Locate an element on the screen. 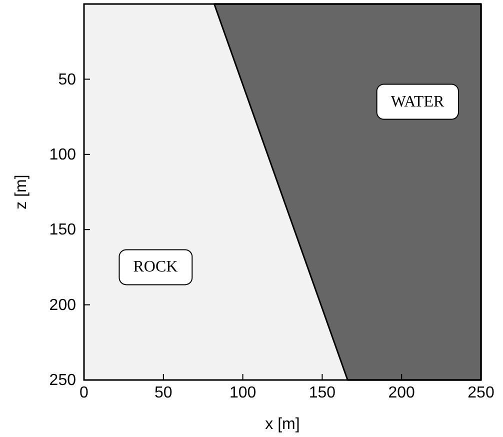 Image resolution: width=503 pixels, height=437 pixels. y-tick-label: 200 is located at coordinates (62, 305).